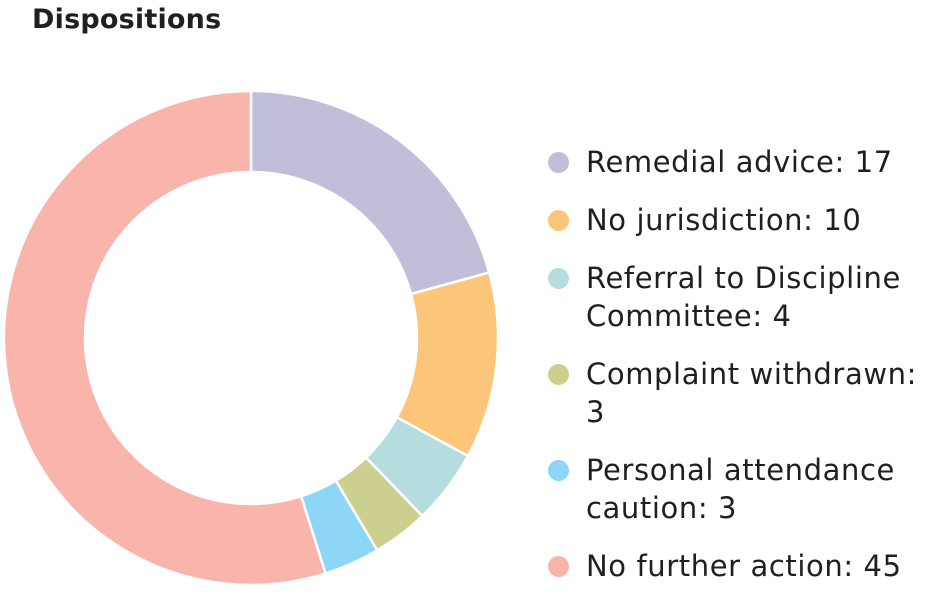 The image size is (932, 604). Describe the element at coordinates (743, 278) in the screenshot. I see `legend-label-line: Referral to Discipline` at that location.